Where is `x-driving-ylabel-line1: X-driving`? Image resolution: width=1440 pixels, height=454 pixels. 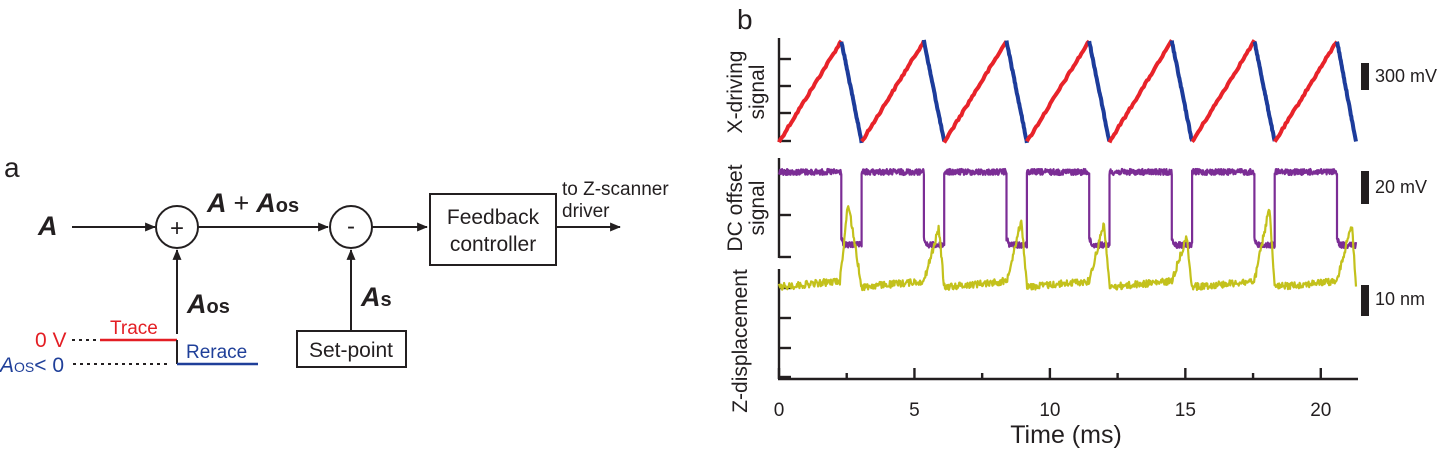
x-driving-ylabel-line1: X-driving is located at coordinates (735, 92).